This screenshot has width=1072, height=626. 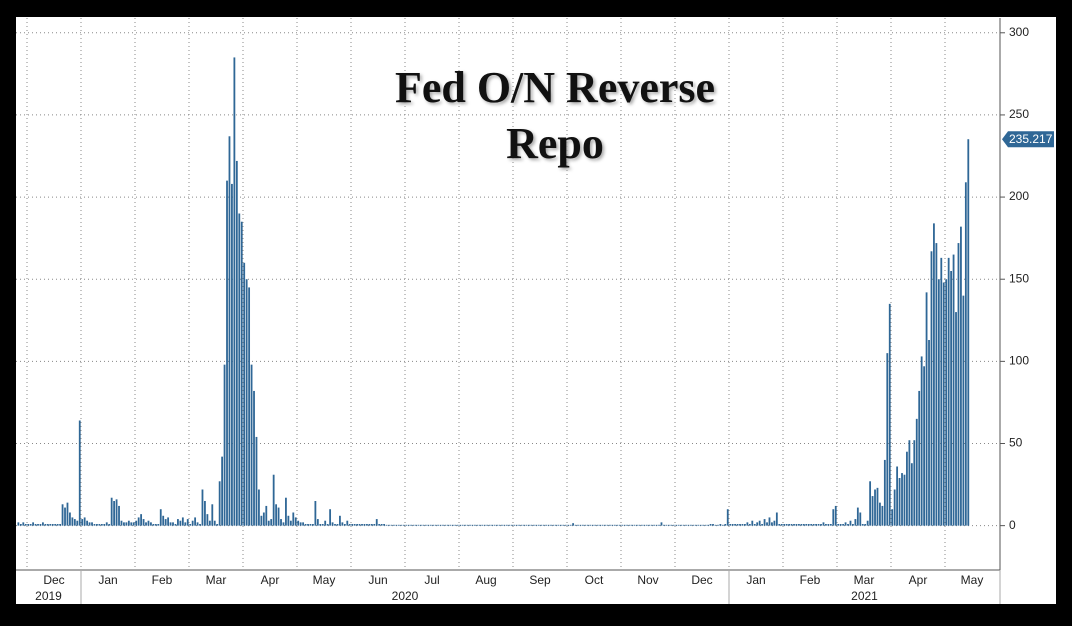 I want to click on y-tick-label: 250, so click(x=1019, y=114).